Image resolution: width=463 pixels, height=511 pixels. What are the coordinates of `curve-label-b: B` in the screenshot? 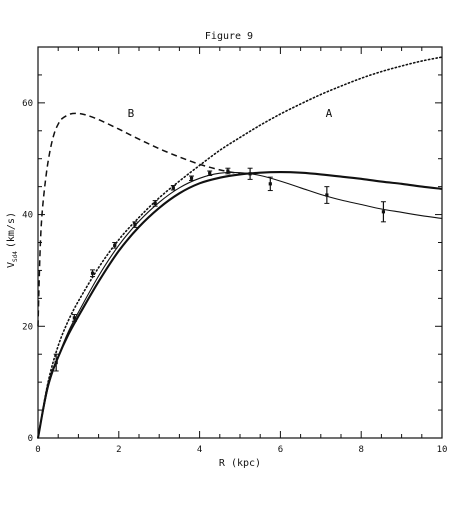 It's located at (131, 113).